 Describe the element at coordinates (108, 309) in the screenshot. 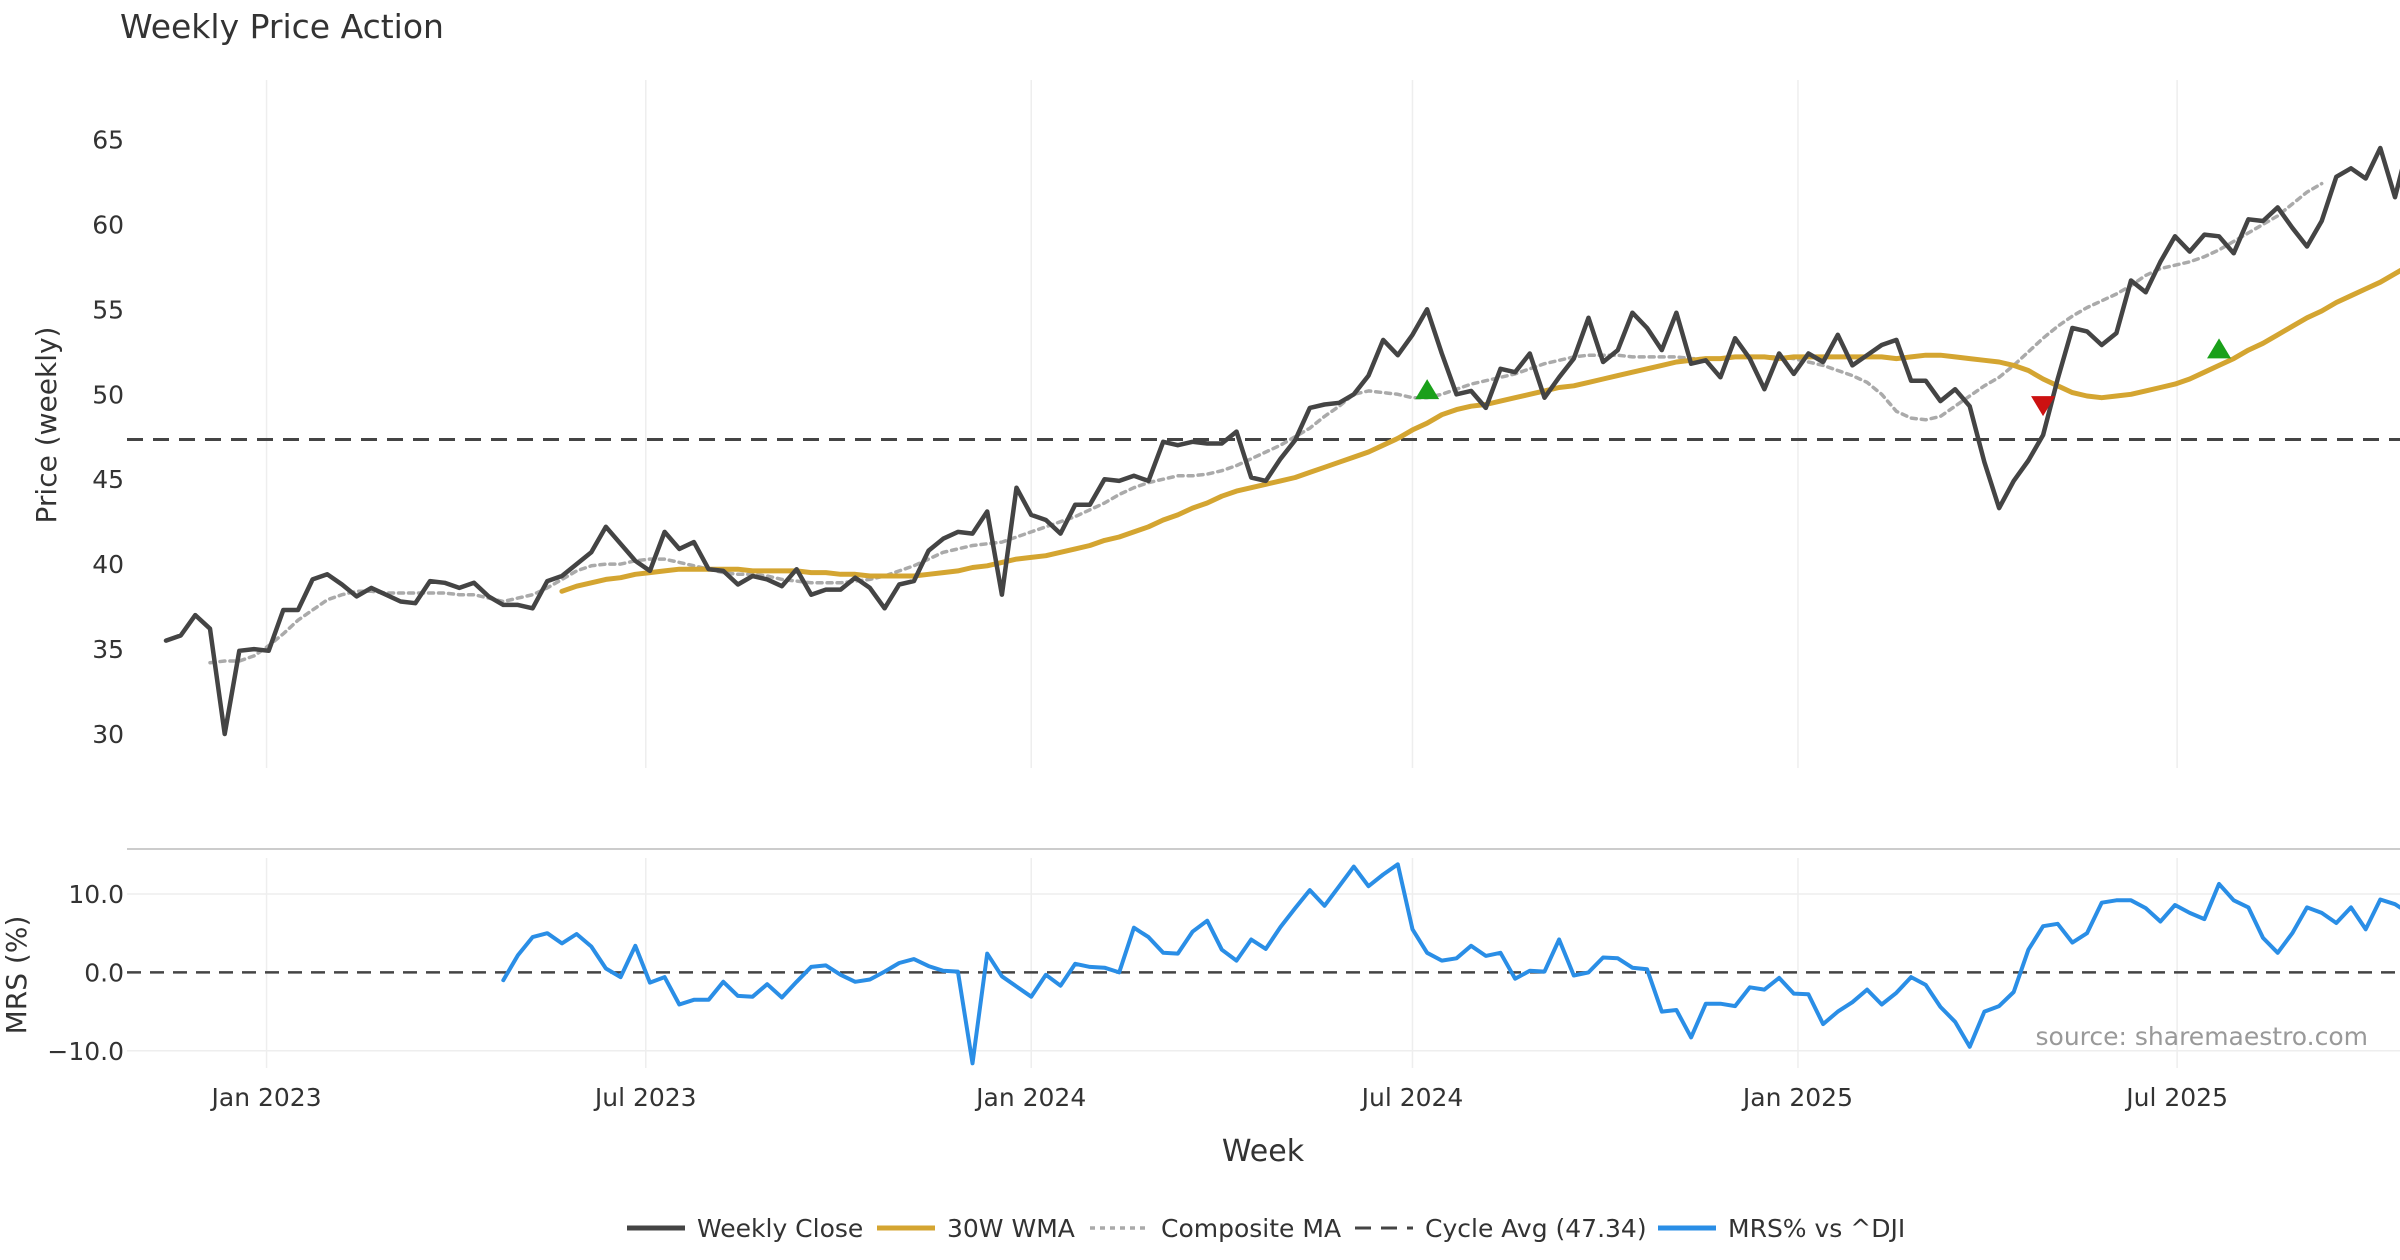

I see `main-y-tick-label: 55` at that location.